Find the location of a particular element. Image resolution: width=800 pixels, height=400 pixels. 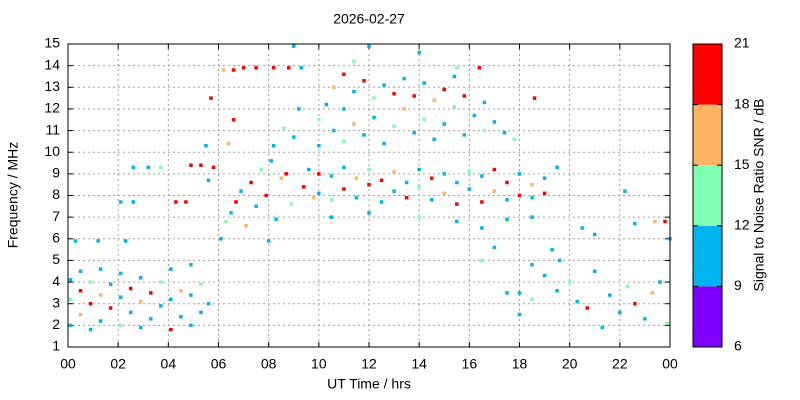

colorbar-tick-label: 21 is located at coordinates (742, 43).